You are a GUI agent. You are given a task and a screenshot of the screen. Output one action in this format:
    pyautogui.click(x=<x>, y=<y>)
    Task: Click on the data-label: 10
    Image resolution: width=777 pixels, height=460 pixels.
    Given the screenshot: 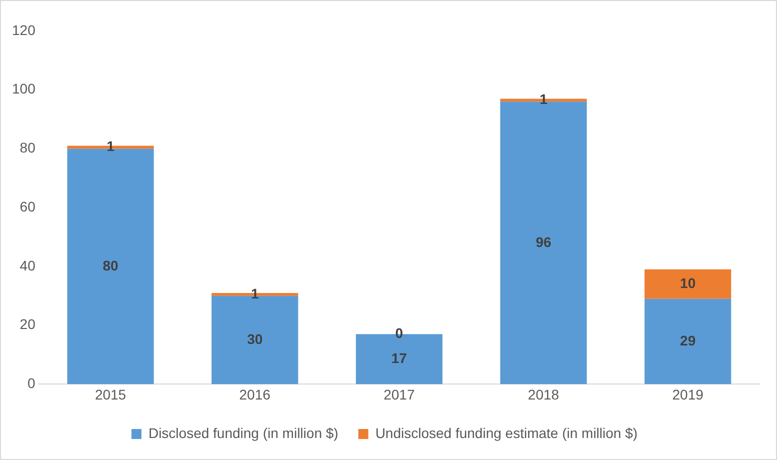 What is the action you would take?
    pyautogui.click(x=688, y=282)
    